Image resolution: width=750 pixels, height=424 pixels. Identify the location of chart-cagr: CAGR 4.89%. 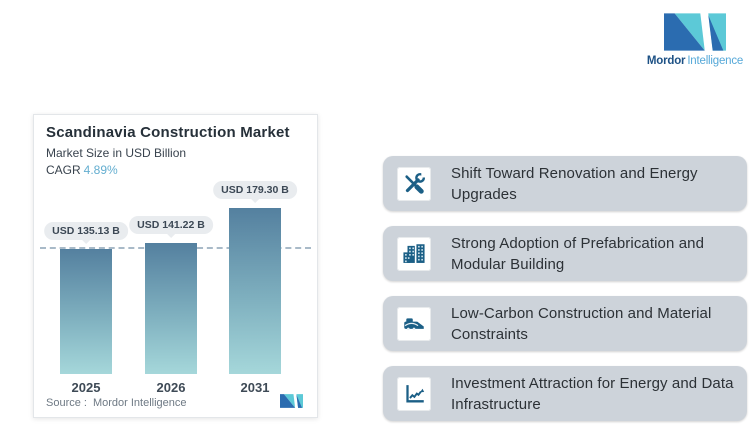
(82, 170).